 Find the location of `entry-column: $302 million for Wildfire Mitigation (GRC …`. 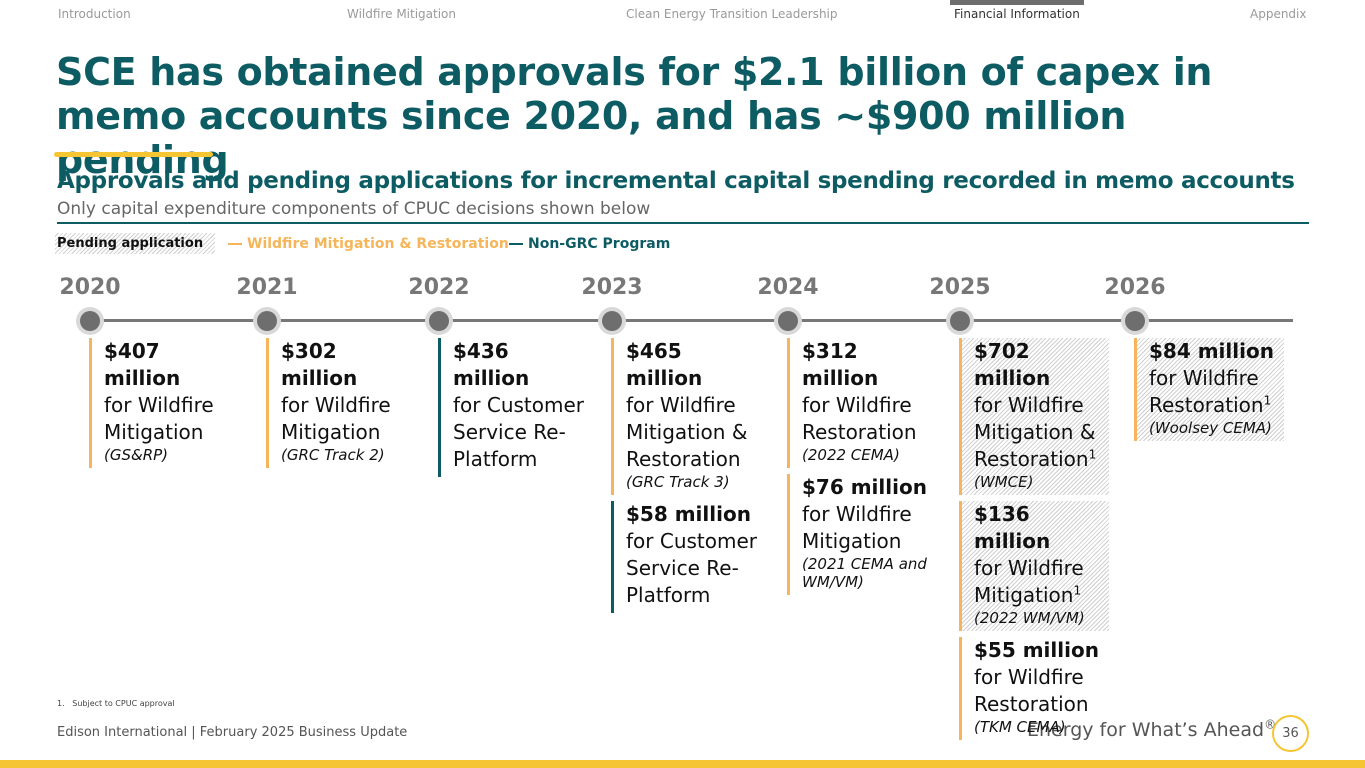

entry-column: $302 million for Wildfire Mitigation (GRC … is located at coordinates (346, 406).